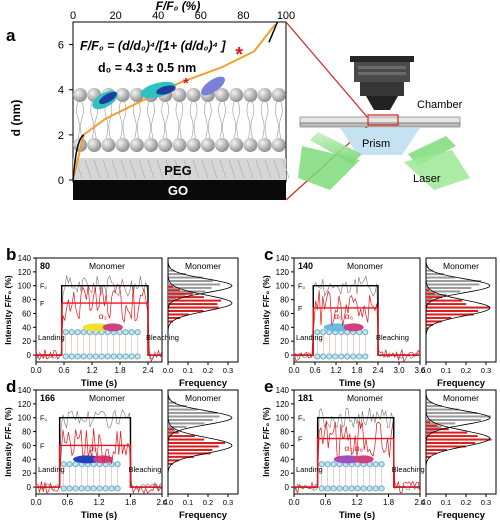  What do you see at coordinates (427, 179) in the screenshot?
I see `laser-label: Laser` at bounding box center [427, 179].